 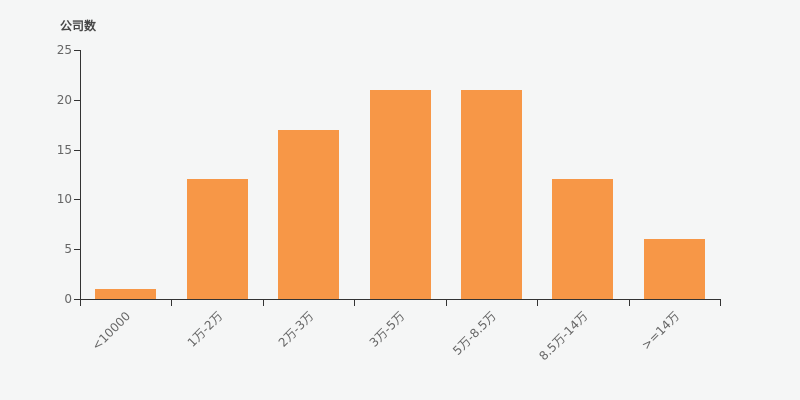 What do you see at coordinates (296, 329) in the screenshot?
I see `x-axis-label: 2万-3万` at bounding box center [296, 329].